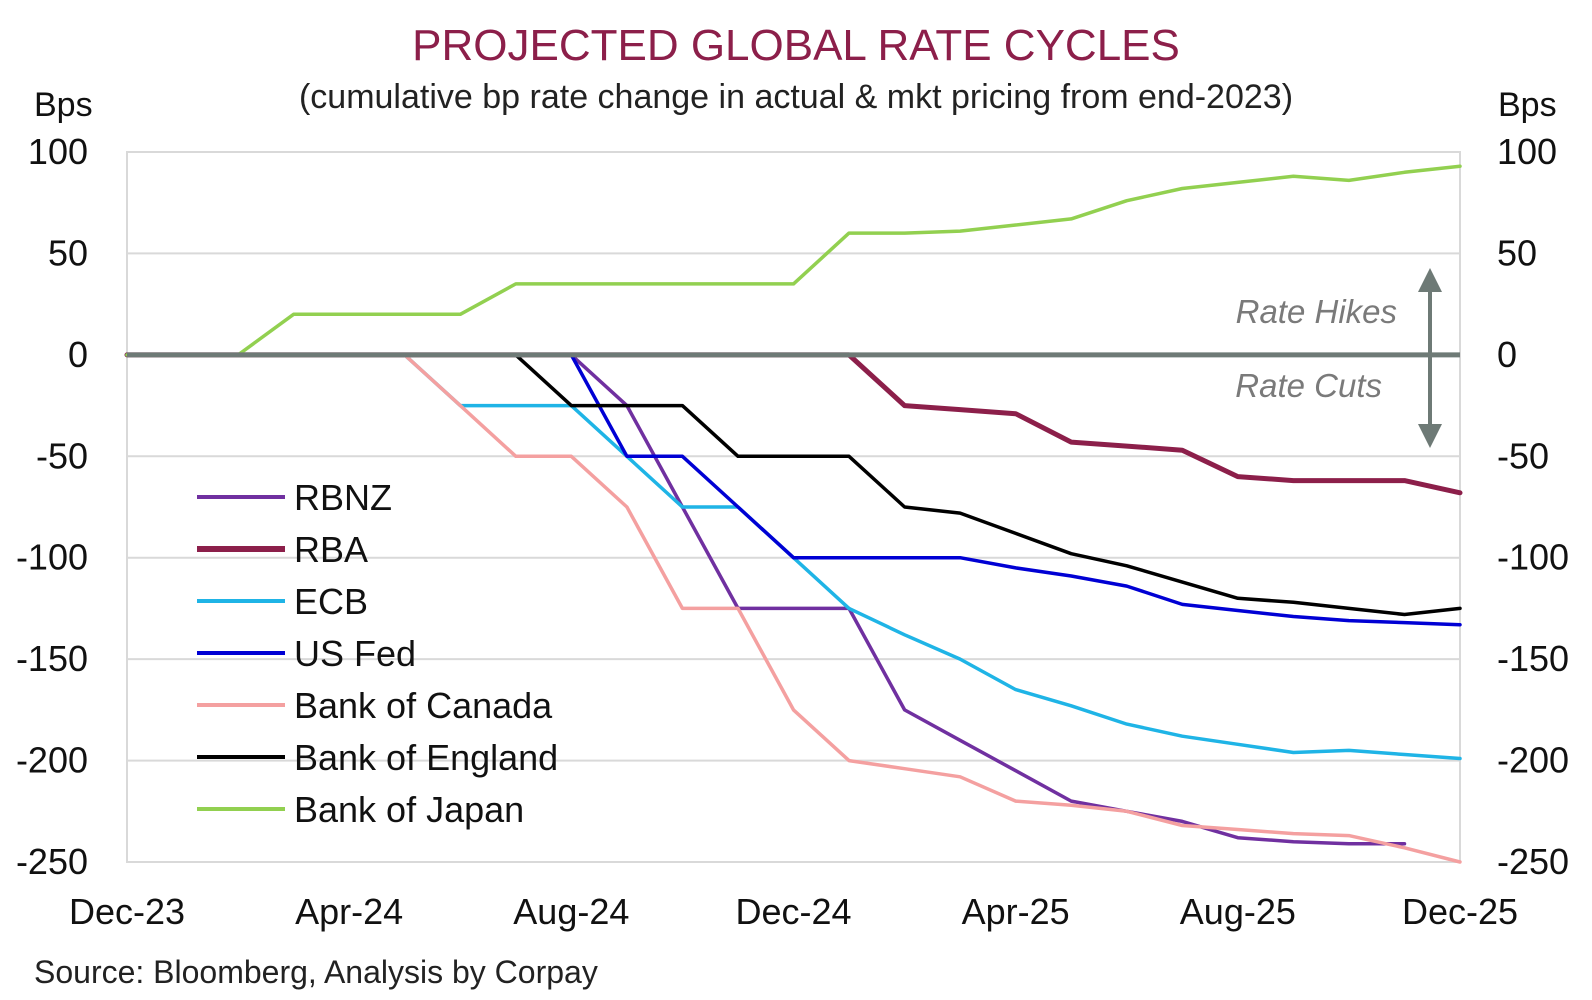 The image size is (1592, 1000). I want to click on y-tick-label-left: -150, so click(52, 658).